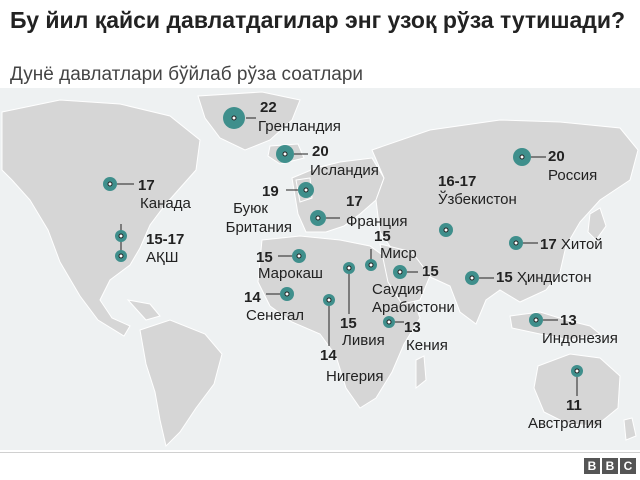  I want to click on fasting-hours: 16-17, so click(457, 181).